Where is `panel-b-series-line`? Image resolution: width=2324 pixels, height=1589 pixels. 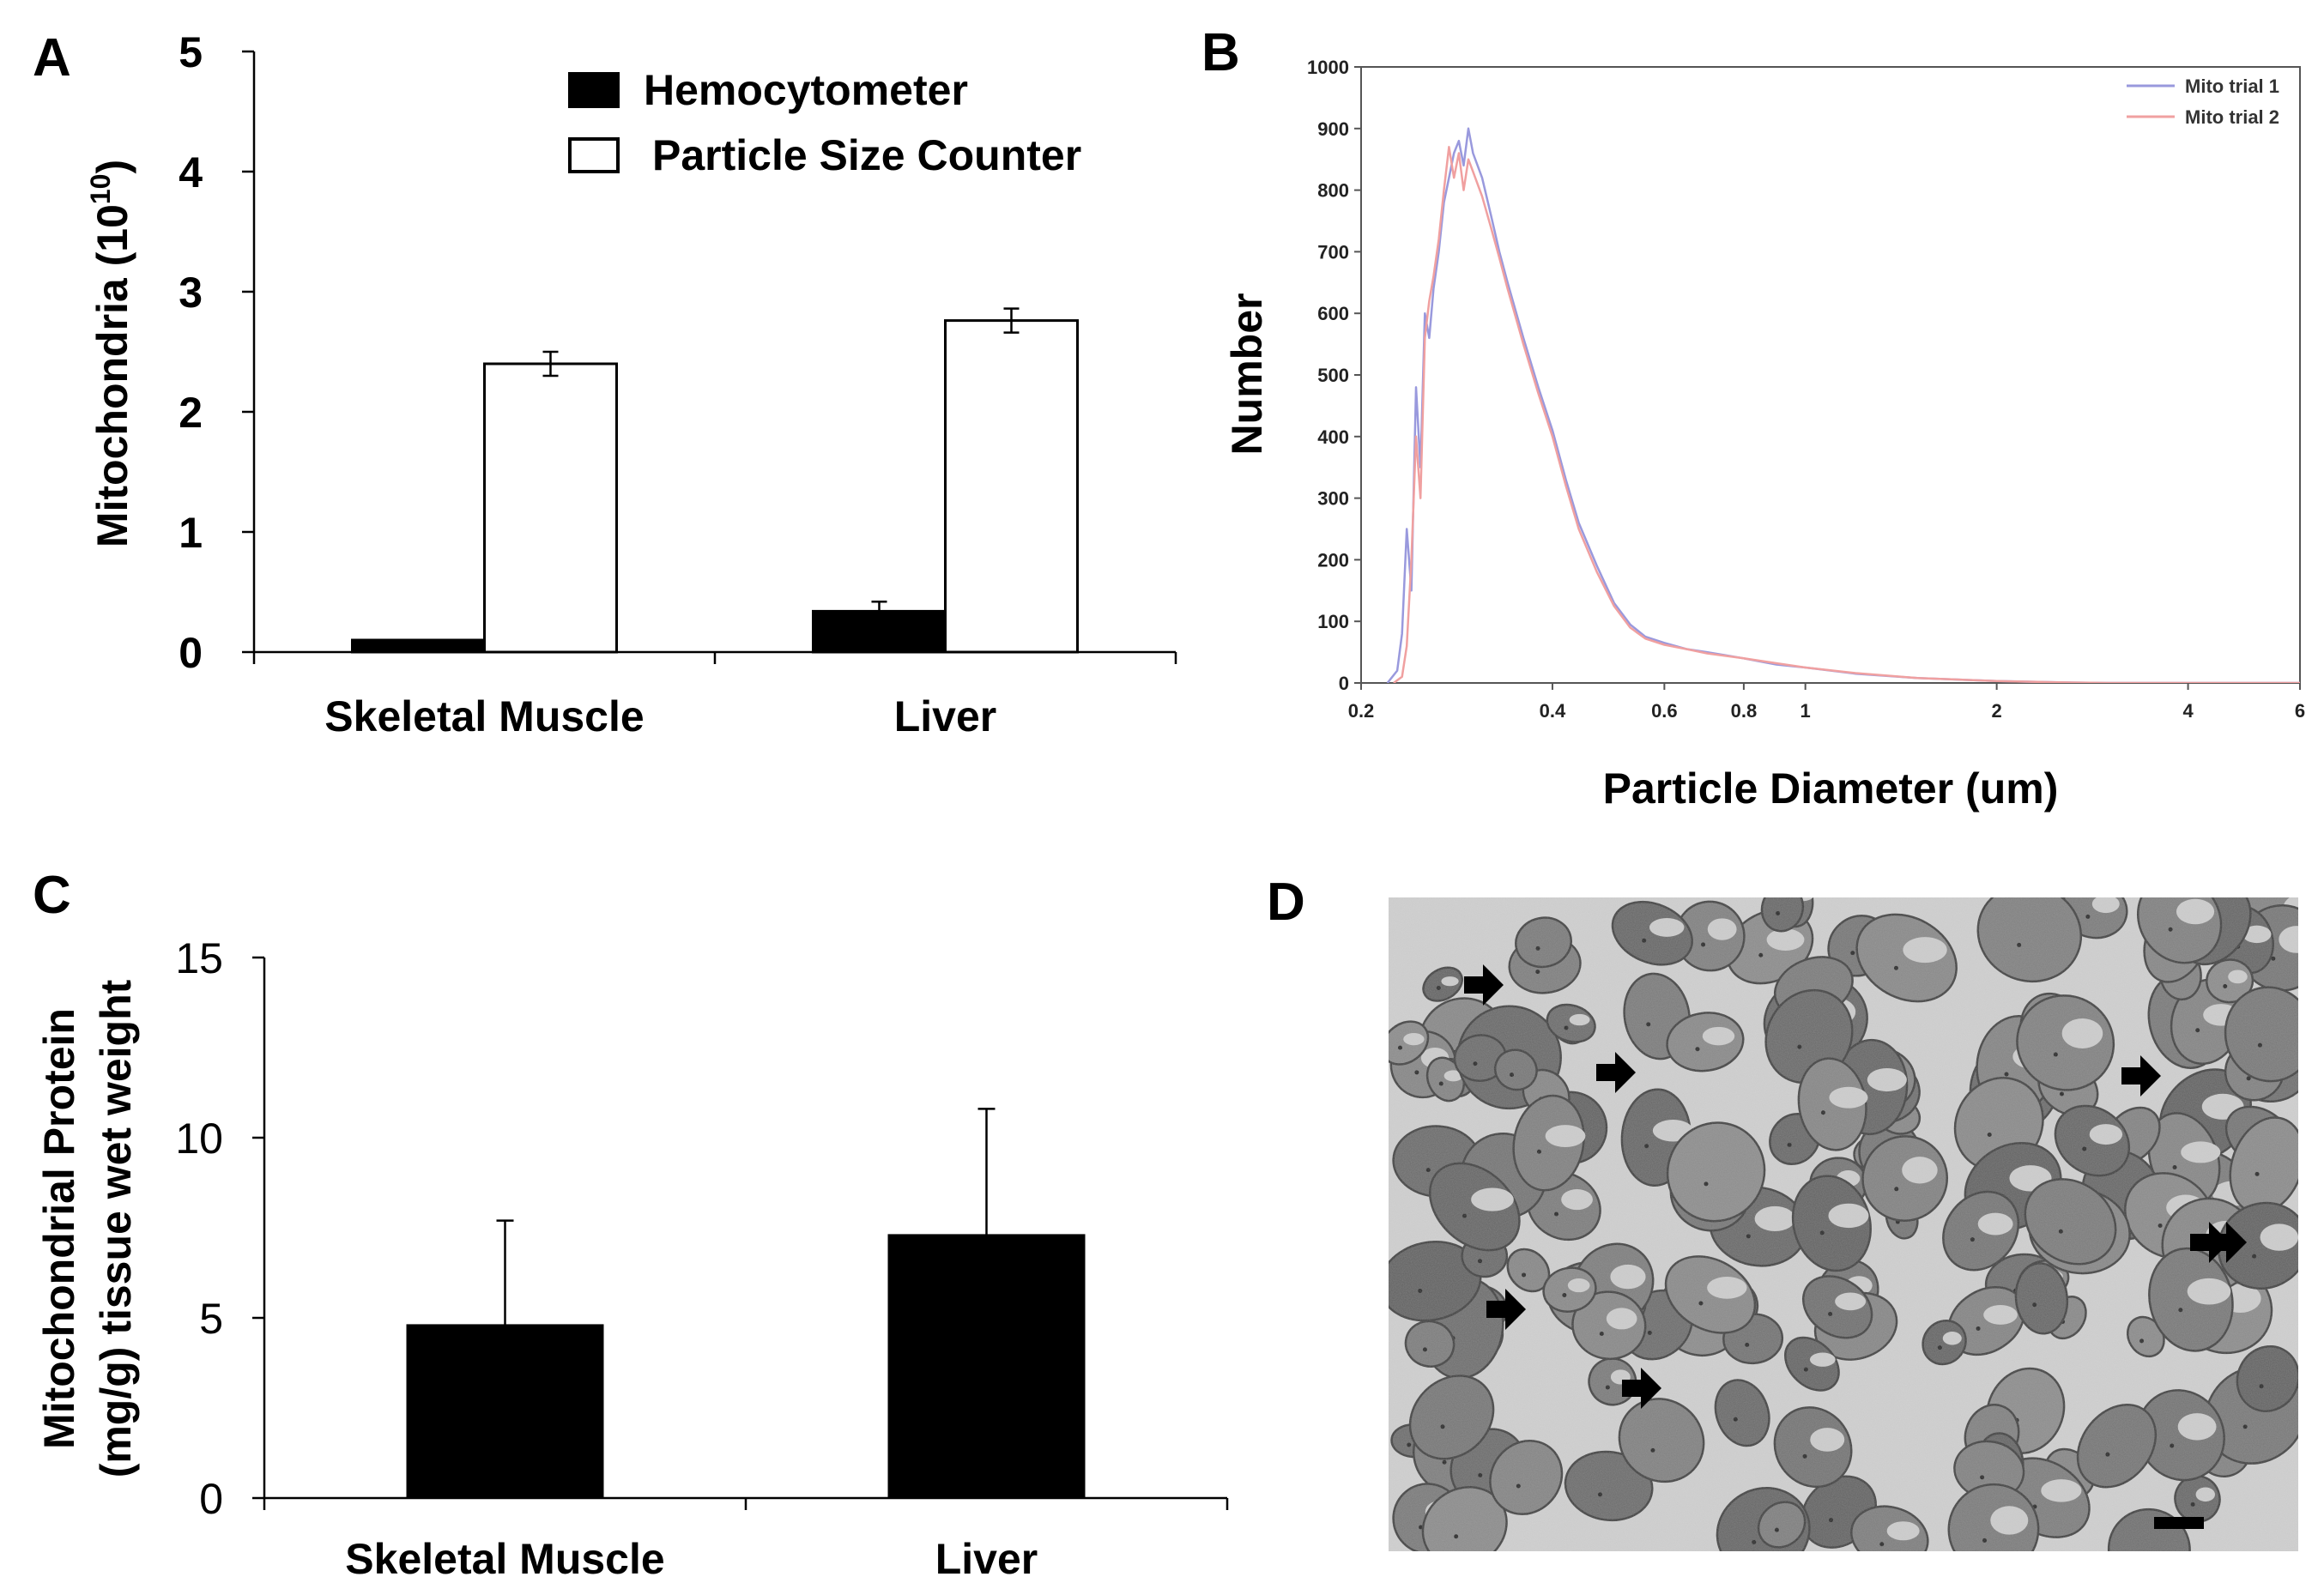
panel-b-series-line is located at coordinates (1846, 414).